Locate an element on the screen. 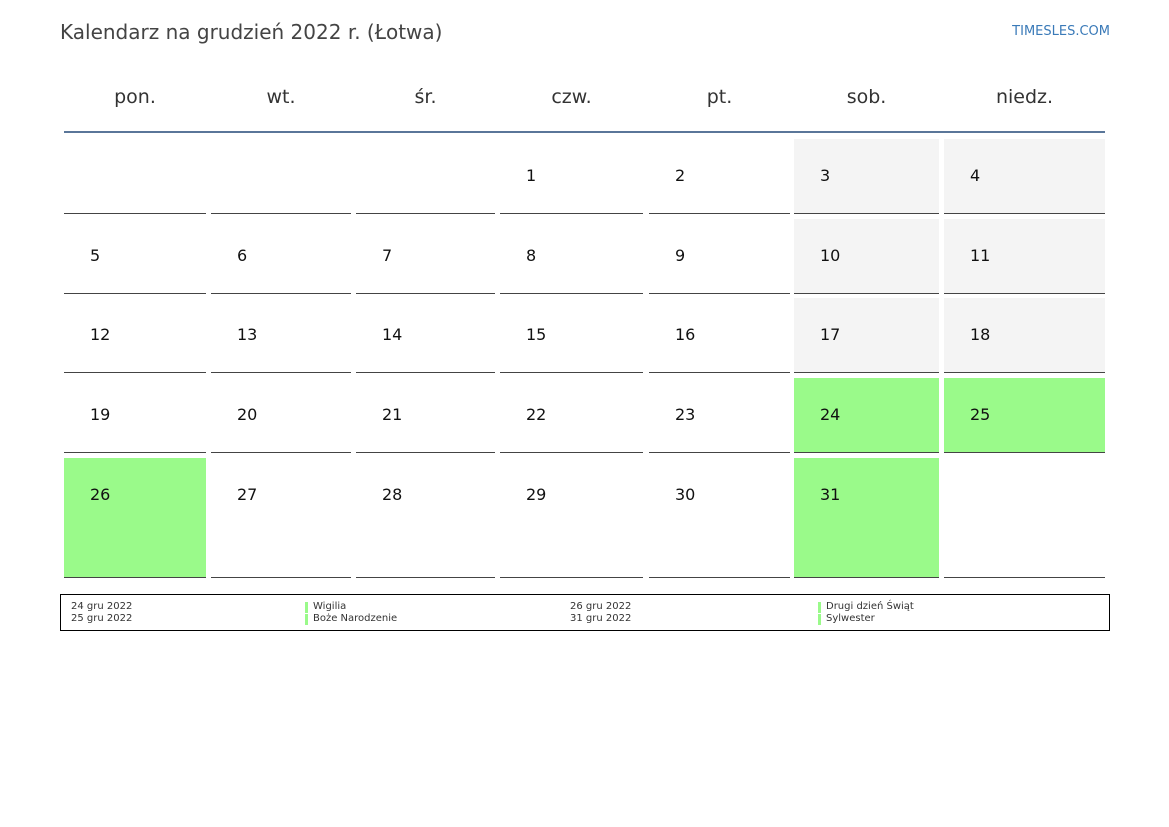 The image size is (1169, 827). day-cell: 25 is located at coordinates (1024, 415).